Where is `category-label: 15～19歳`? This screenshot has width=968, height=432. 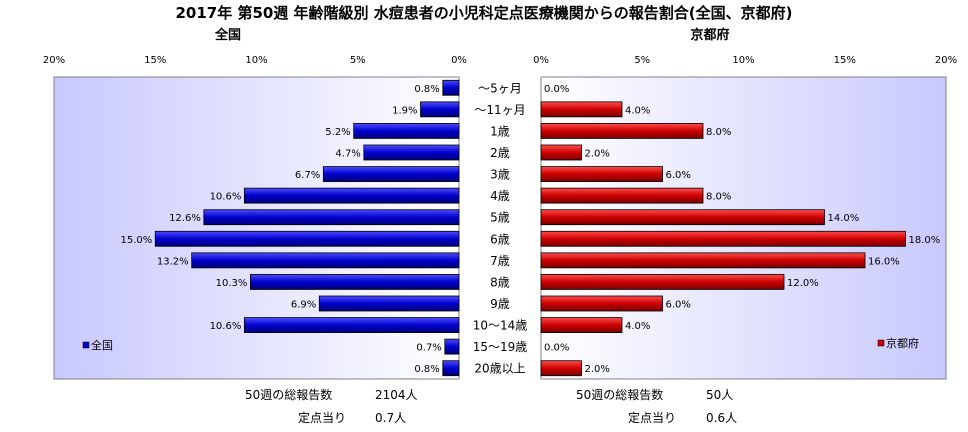 category-label: 15～19歳 is located at coordinates (500, 347).